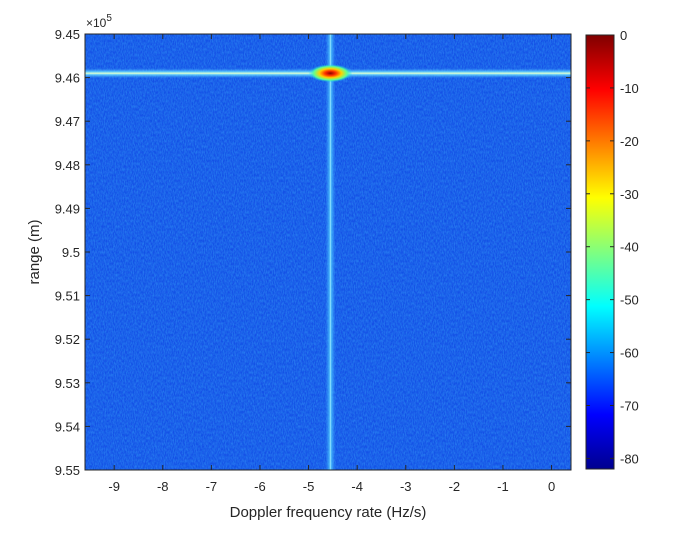 The height and width of the screenshot is (539, 673). What do you see at coordinates (67, 165) in the screenshot?
I see `y-tick-label: 9.48` at bounding box center [67, 165].